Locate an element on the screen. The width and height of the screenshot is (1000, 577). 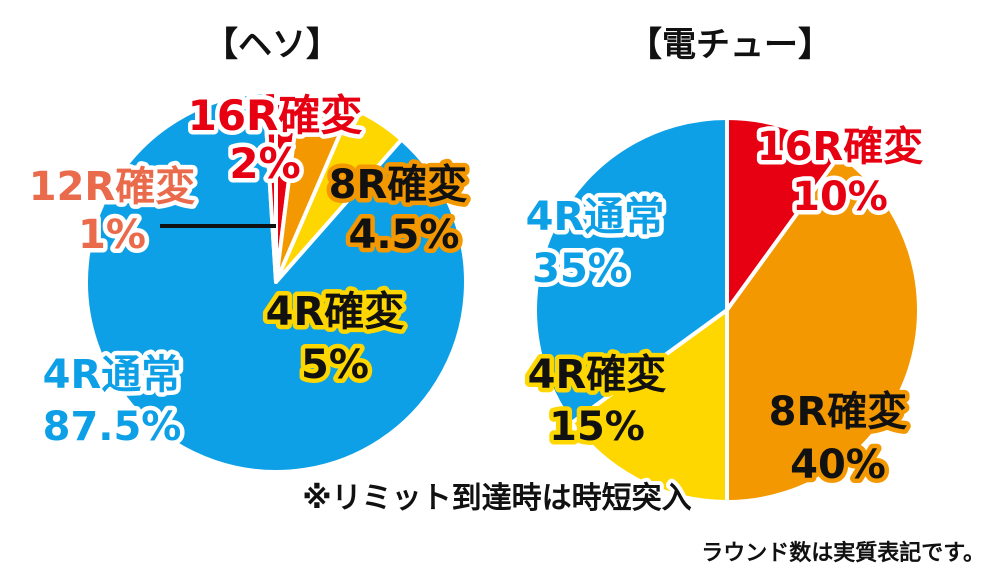
note-rounds: ラウンド数は実質表記です。 is located at coordinates (843, 553).